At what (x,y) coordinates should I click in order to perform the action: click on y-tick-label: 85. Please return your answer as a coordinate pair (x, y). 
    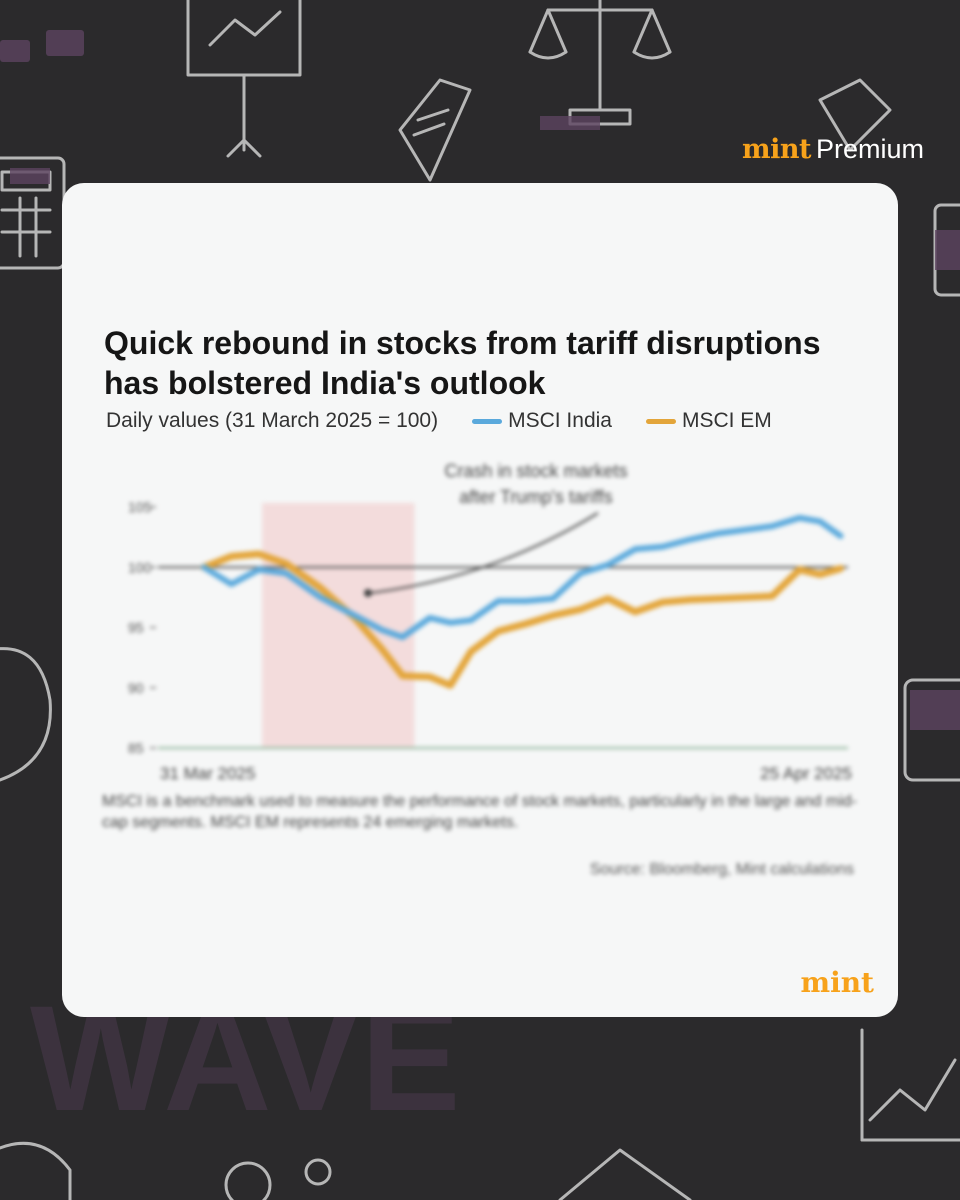
    Looking at the image, I should click on (136, 748).